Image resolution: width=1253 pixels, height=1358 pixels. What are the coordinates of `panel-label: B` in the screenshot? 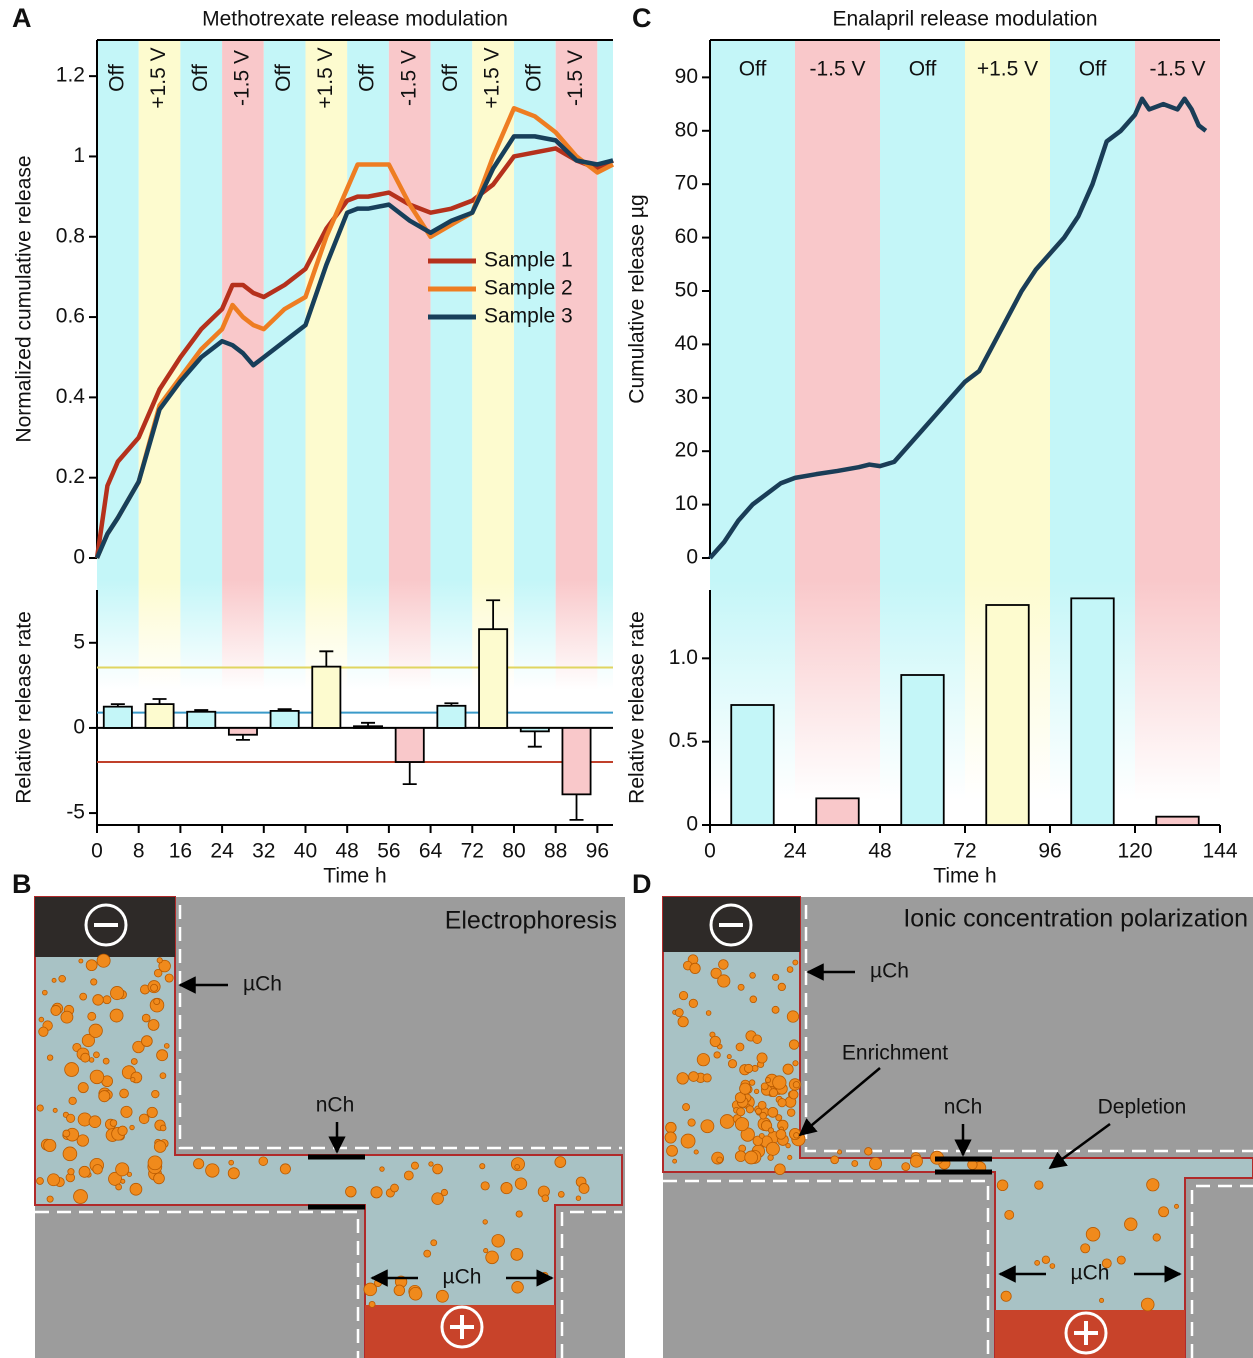 It's located at (22, 884).